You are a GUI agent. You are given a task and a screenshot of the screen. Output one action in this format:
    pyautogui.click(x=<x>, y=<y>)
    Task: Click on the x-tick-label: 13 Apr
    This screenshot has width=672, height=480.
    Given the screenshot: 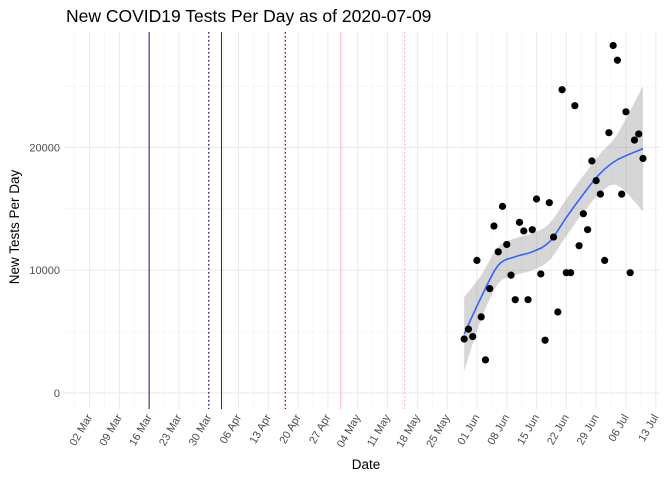 What is the action you would take?
    pyautogui.click(x=261, y=429)
    